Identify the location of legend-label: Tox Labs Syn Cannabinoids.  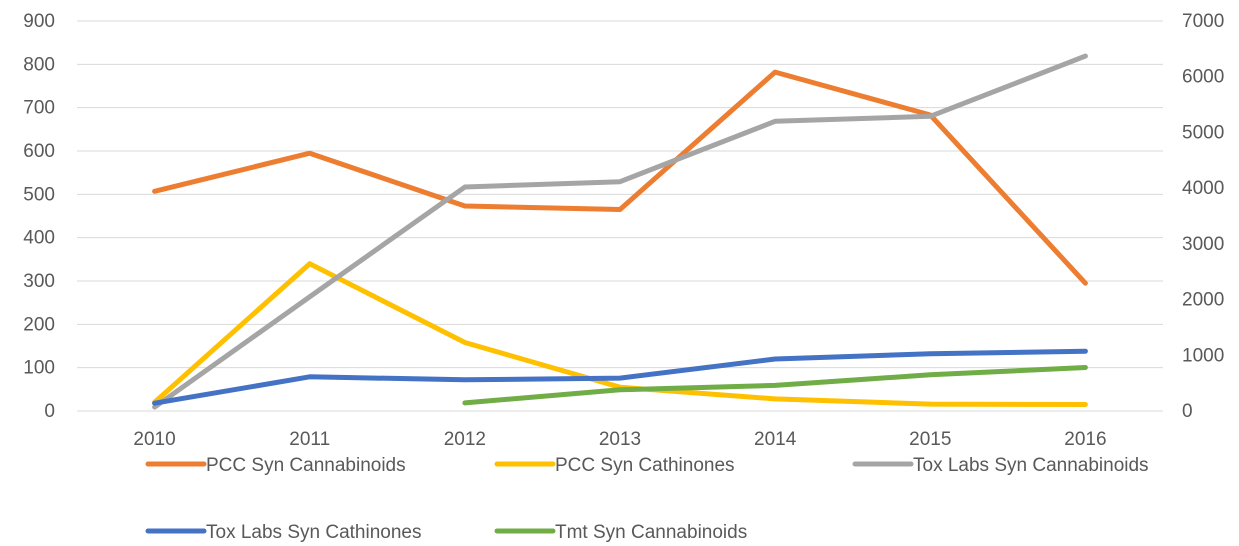
(1031, 465).